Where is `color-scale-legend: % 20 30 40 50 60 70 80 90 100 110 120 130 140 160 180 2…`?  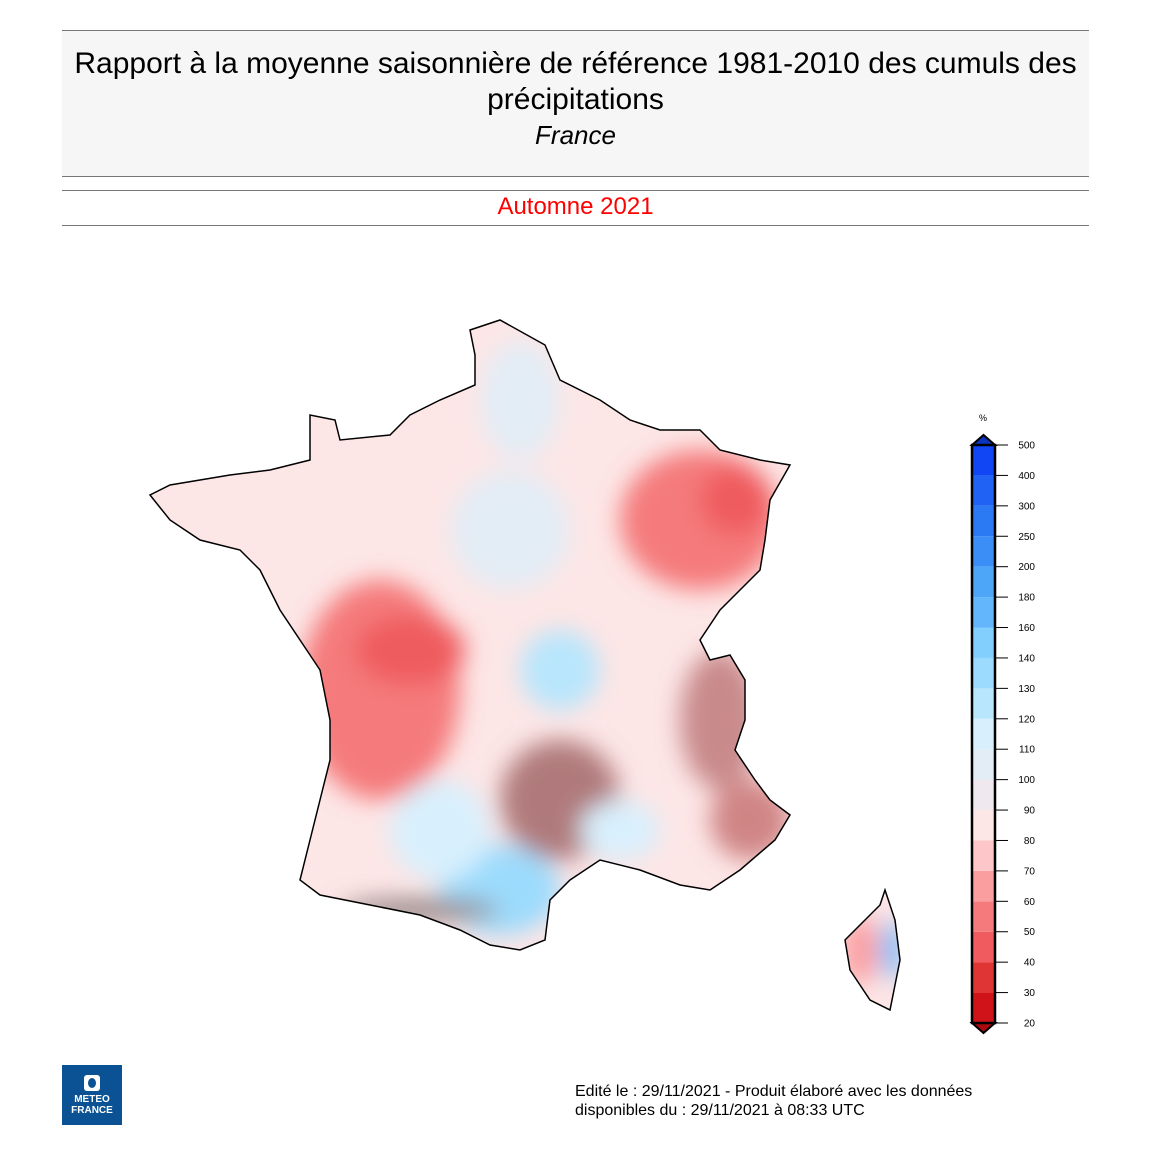 color-scale-legend: % 20 30 40 50 60 70 80 90 100 110 120 130 140 160 180 2… is located at coordinates (1002, 724).